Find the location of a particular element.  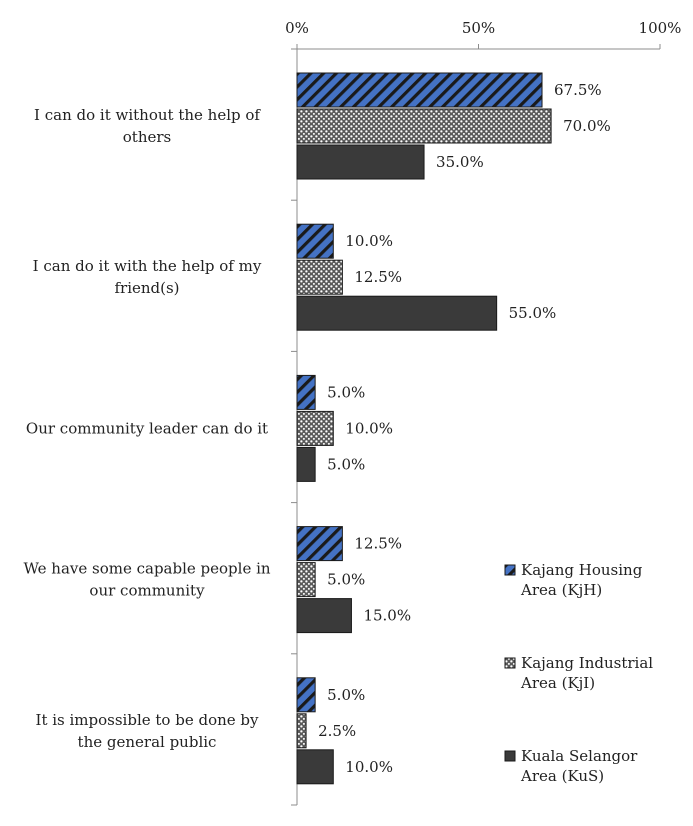

data-label: 2.5% is located at coordinates (337, 731).